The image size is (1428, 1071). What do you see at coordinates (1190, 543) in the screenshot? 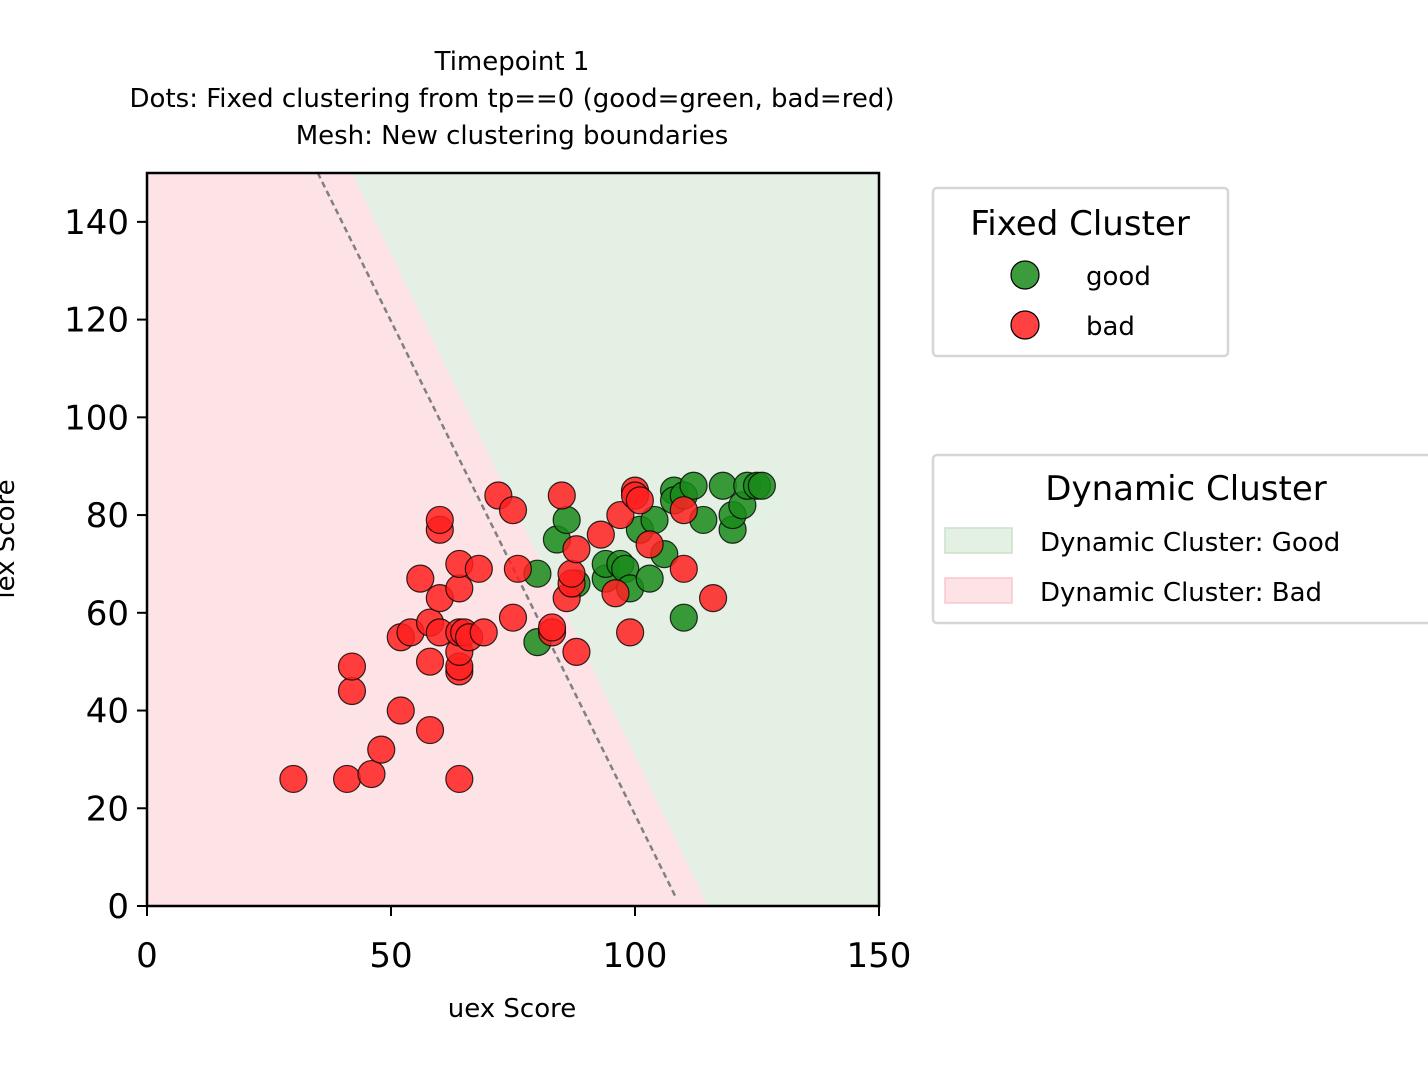
I see `legend-label-dynamic-good: Dynamic Cluster: Good` at bounding box center [1190, 543].